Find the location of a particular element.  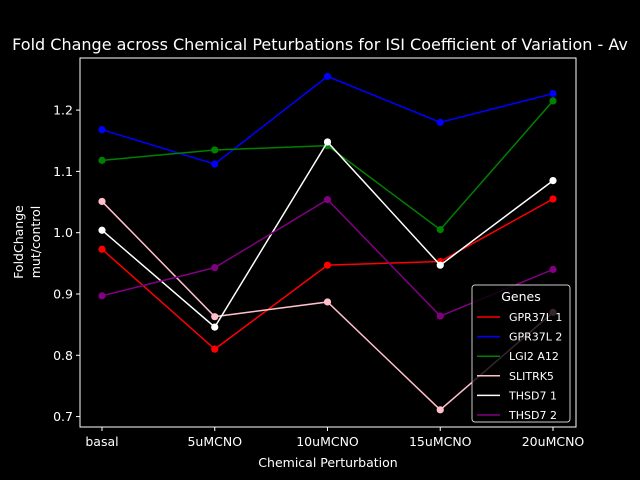

legend-label: GPR37L 2 is located at coordinates (535, 337).